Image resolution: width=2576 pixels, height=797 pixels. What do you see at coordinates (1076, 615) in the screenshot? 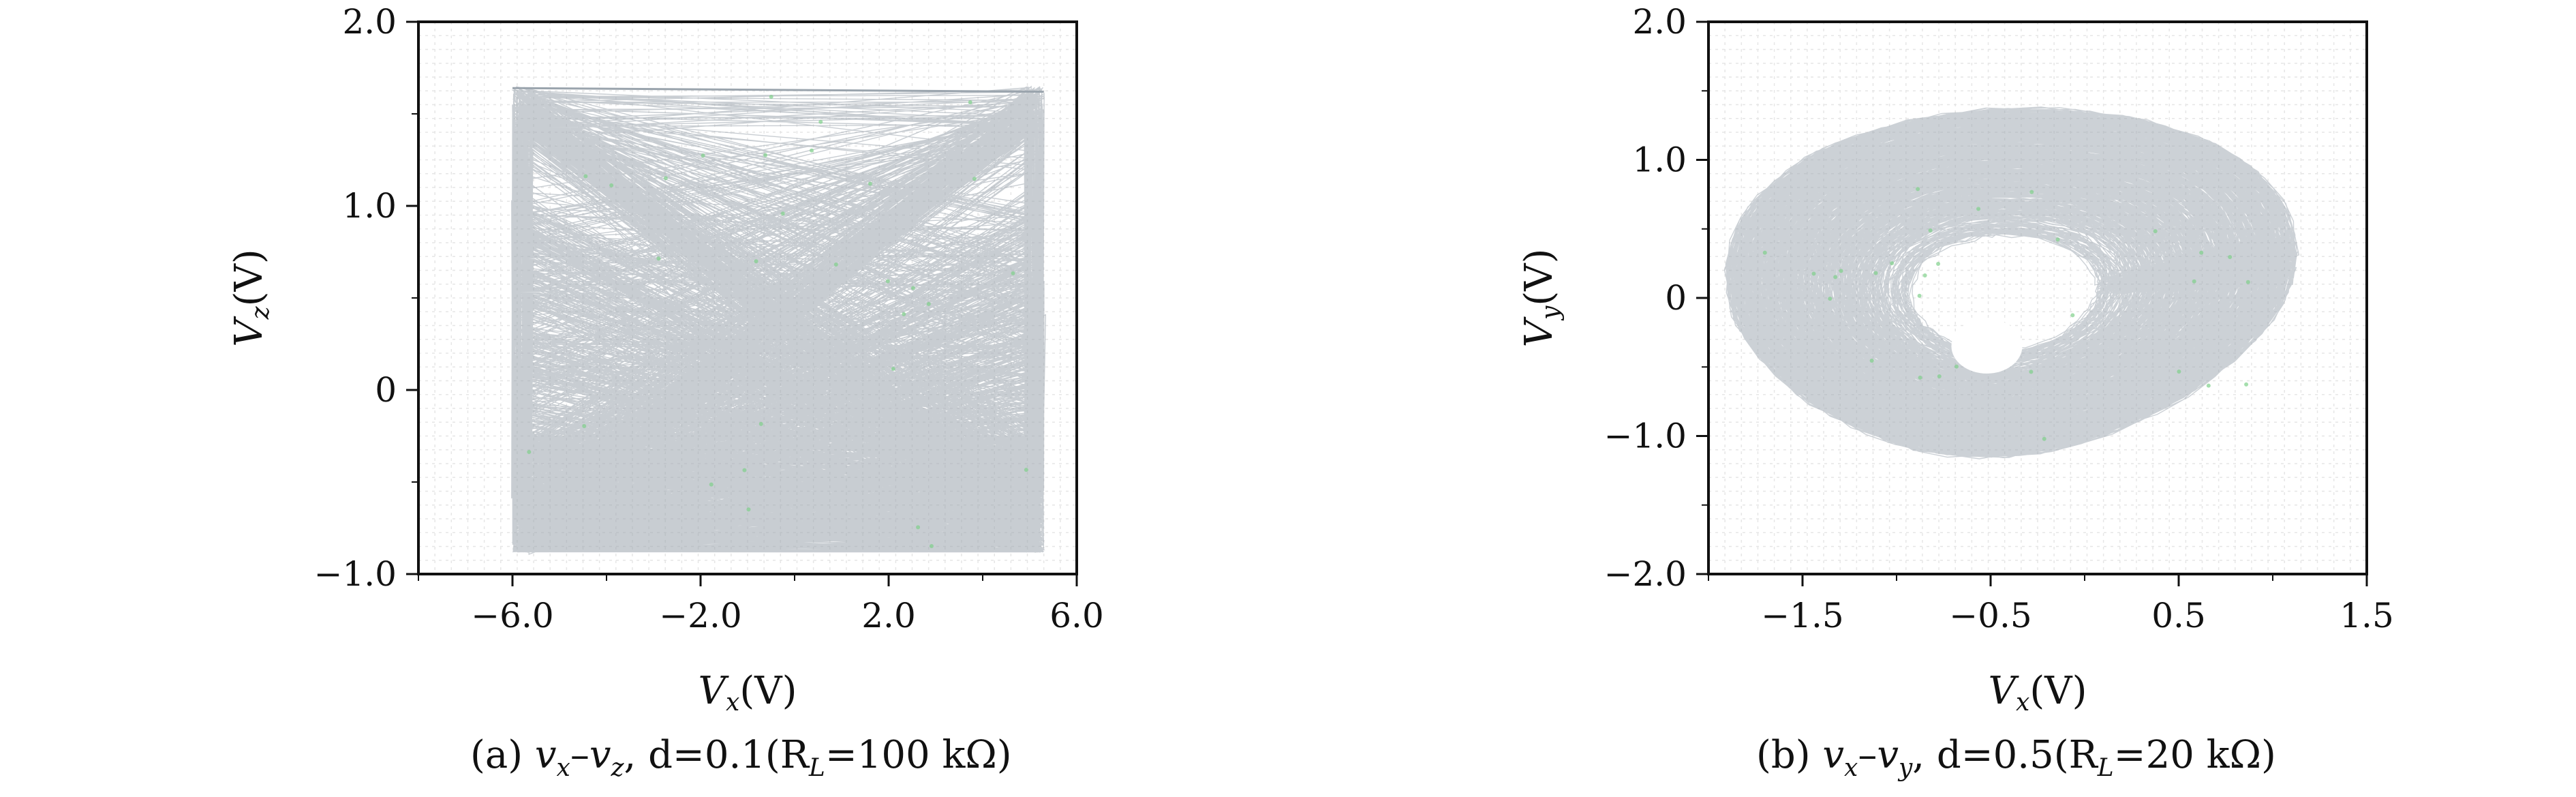
I see `x-tick-label: 6.0` at bounding box center [1076, 615].